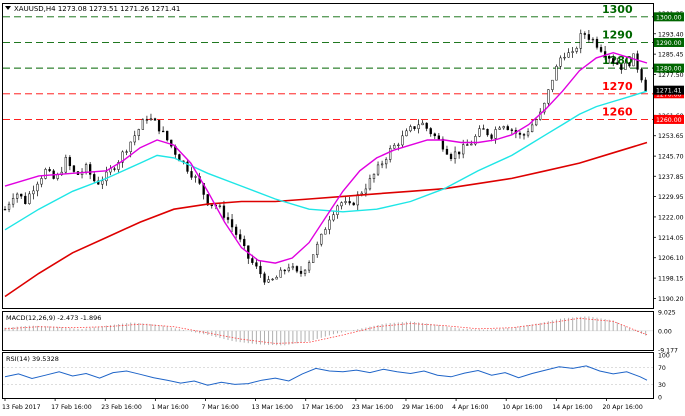 This screenshot has width=685, height=416. What do you see at coordinates (617, 86) in the screenshot?
I see `level-label-1270: 1270` at bounding box center [617, 86].